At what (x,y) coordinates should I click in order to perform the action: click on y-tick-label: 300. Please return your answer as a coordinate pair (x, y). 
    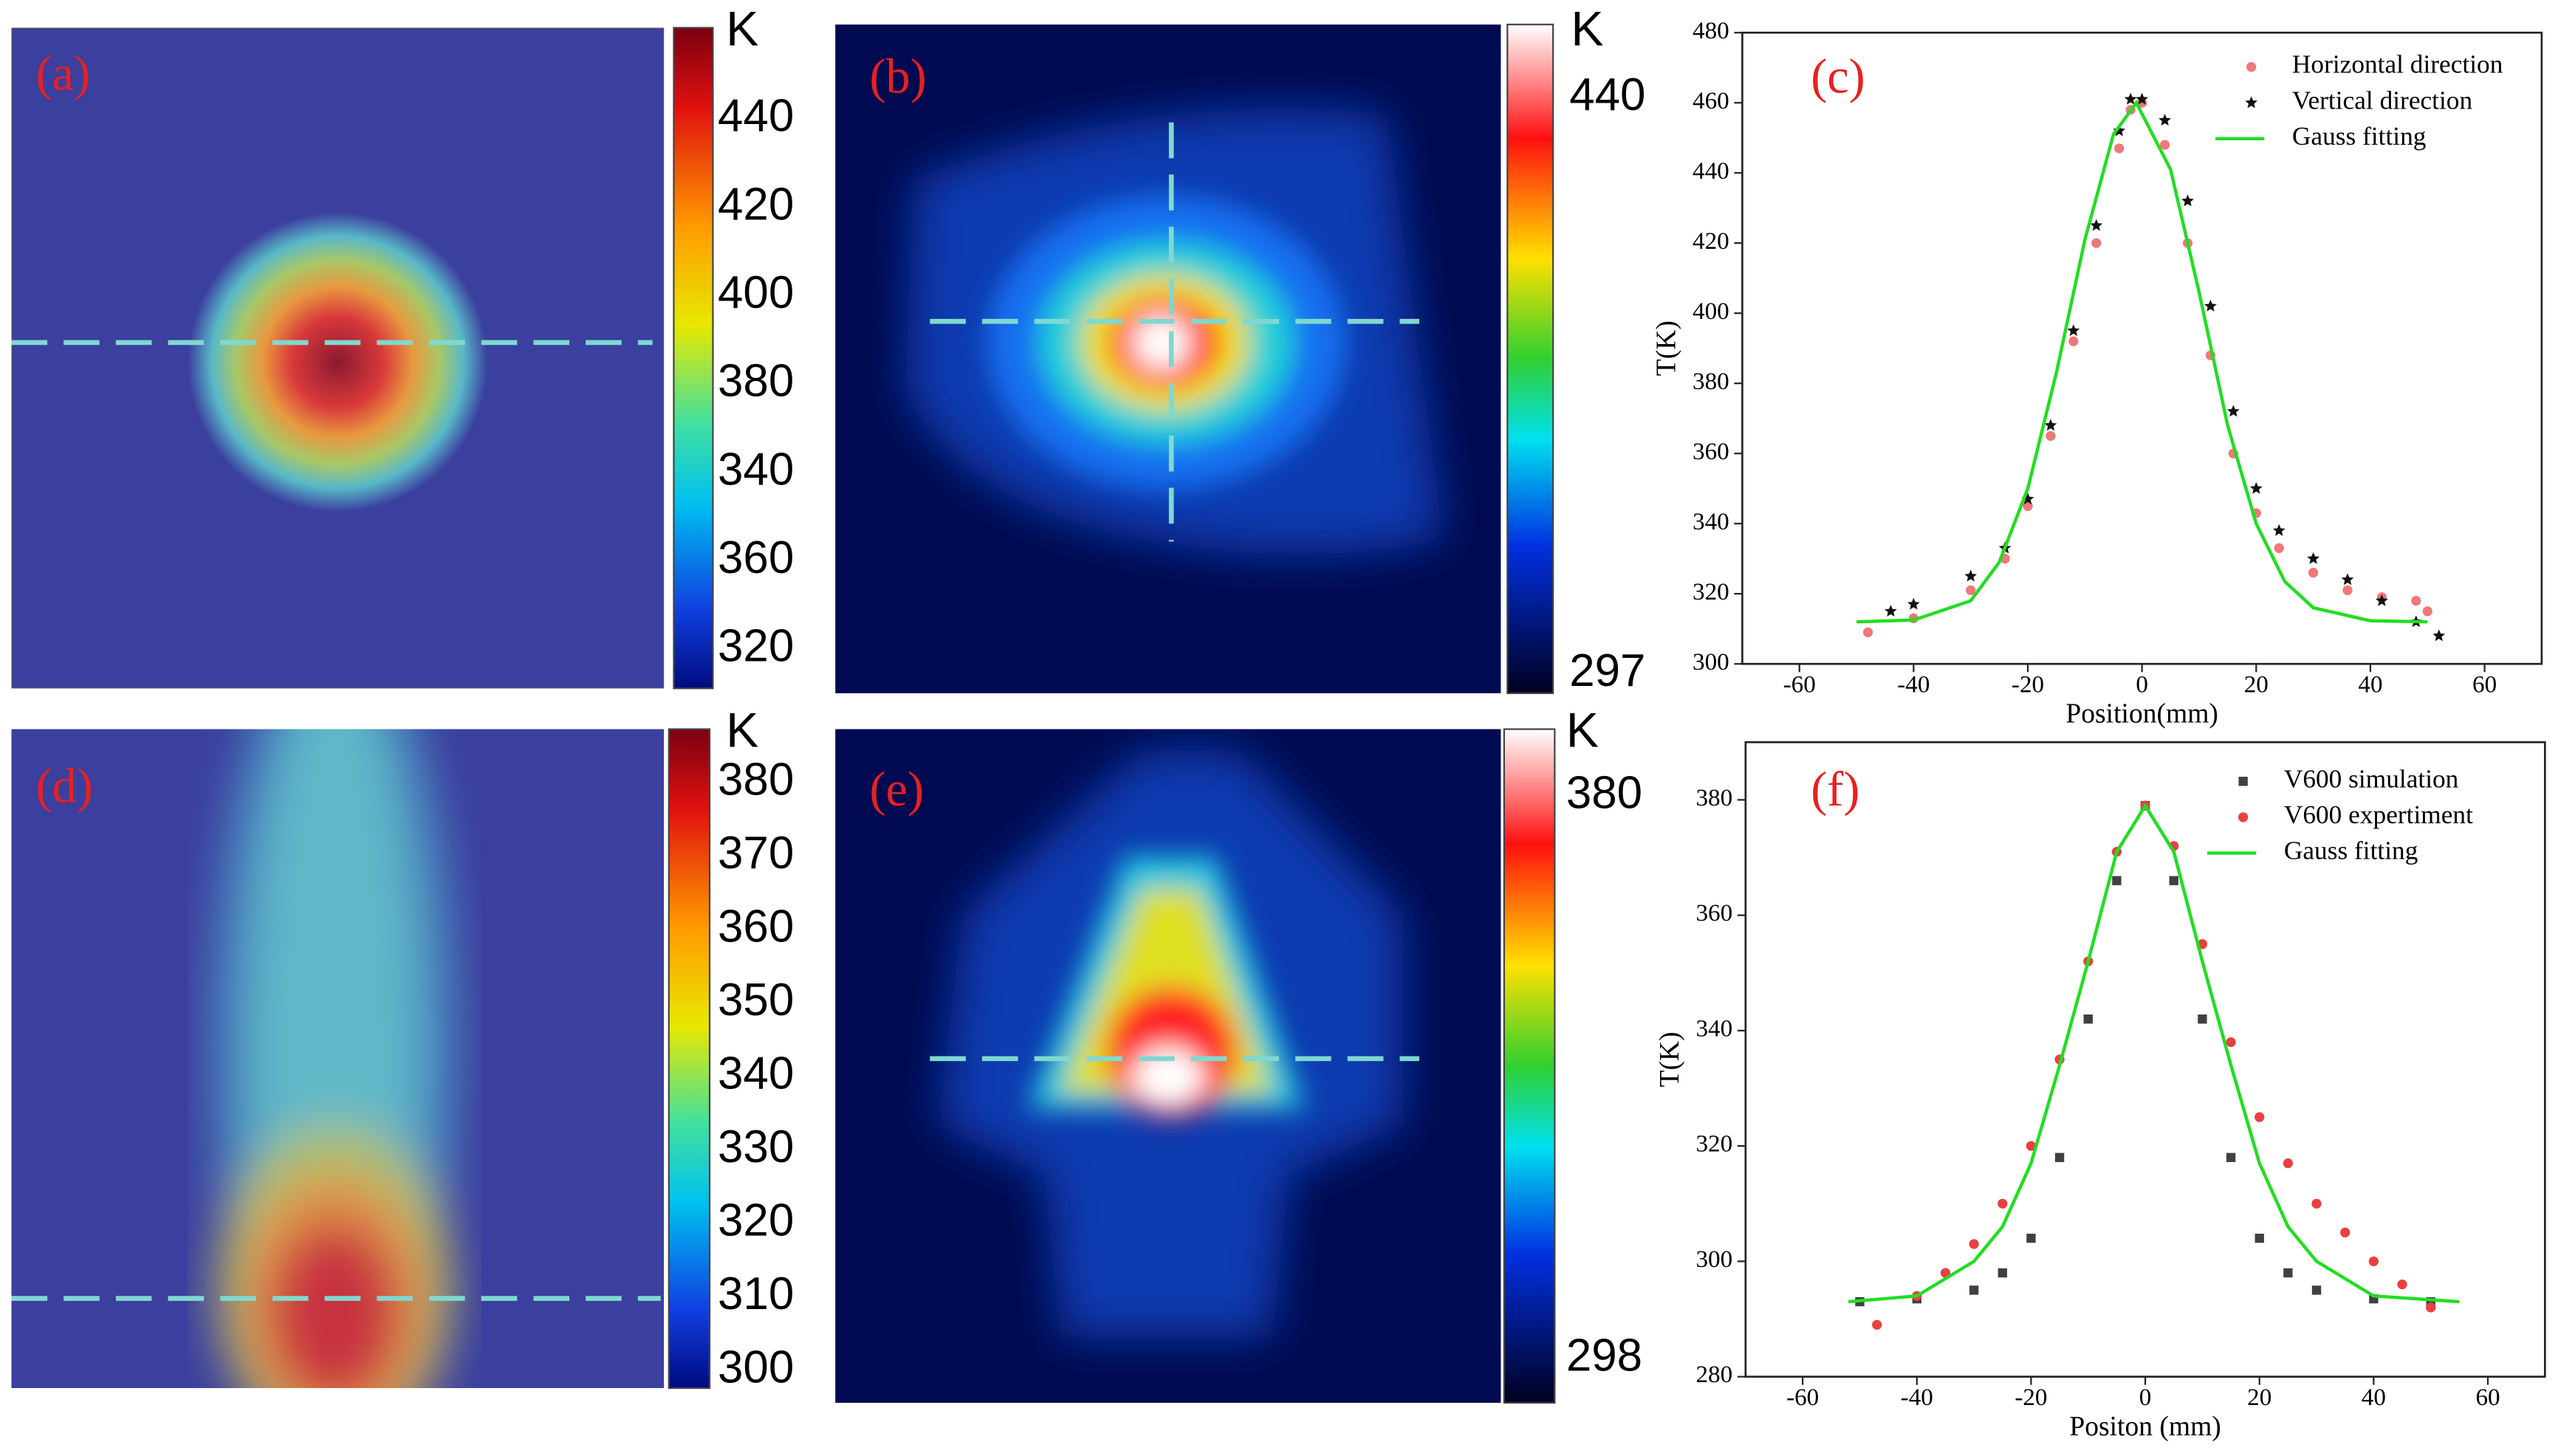
    Looking at the image, I should click on (1713, 1260).